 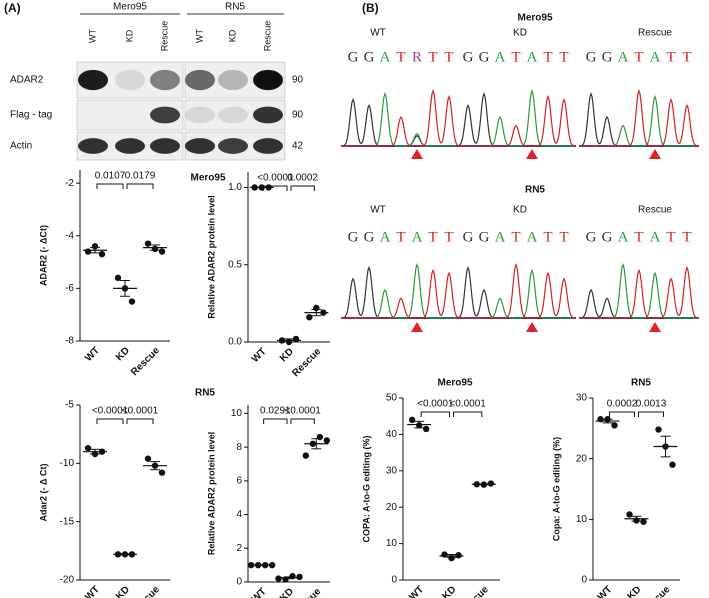 I want to click on y-tick-label: 40, so click(x=392, y=434).